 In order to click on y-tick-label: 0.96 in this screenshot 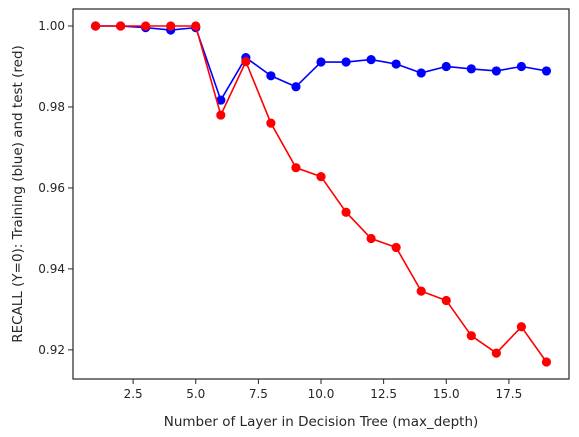, I will do `click(51, 188)`.